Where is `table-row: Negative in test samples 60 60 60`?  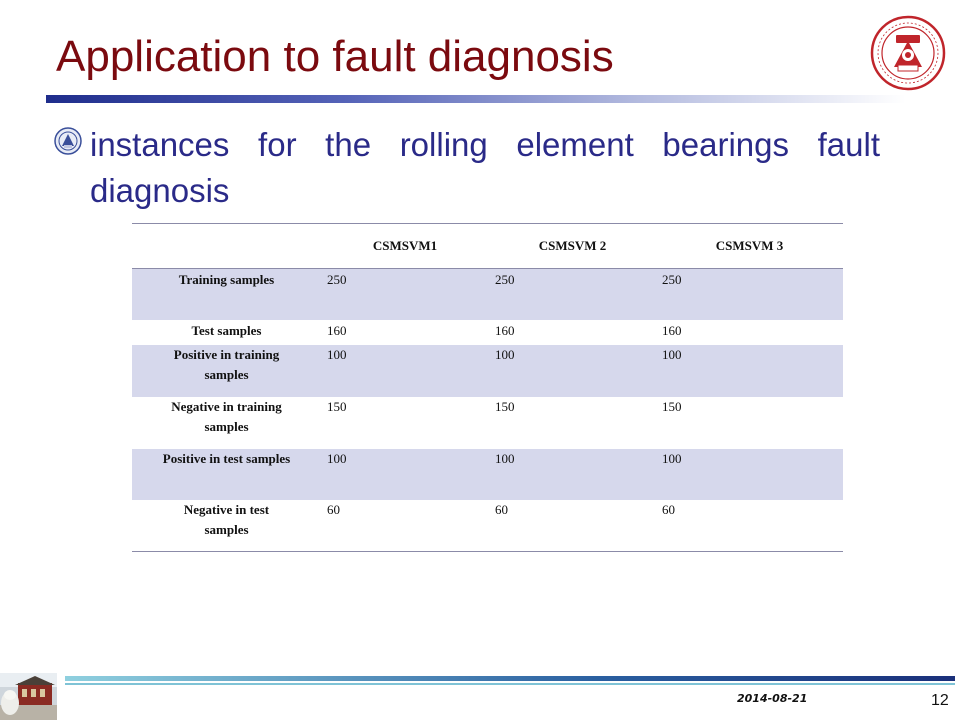 table-row: Negative in test samples 60 60 60 is located at coordinates (487, 526).